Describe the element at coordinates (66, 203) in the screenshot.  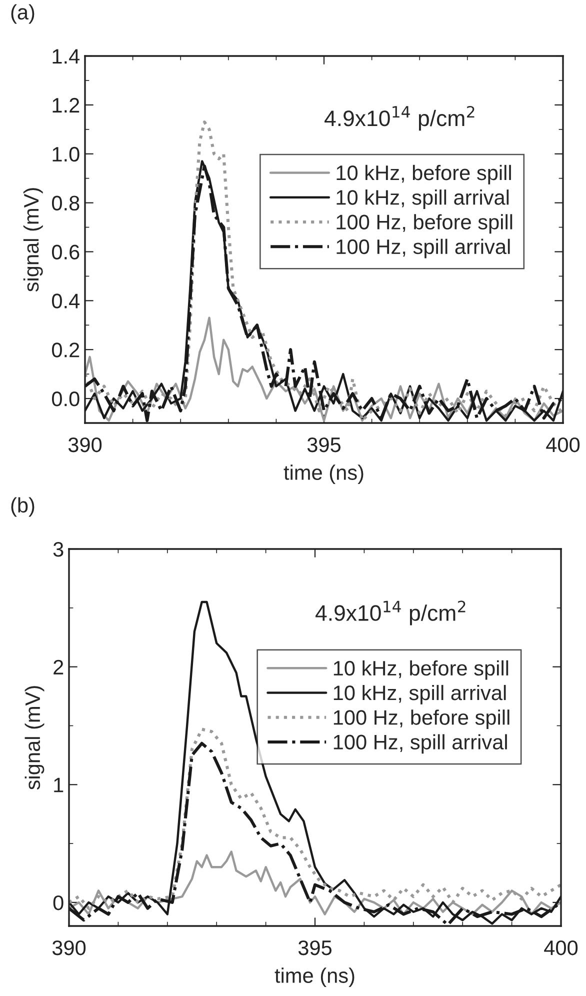
I see `y-tick-label: 0.8` at that location.